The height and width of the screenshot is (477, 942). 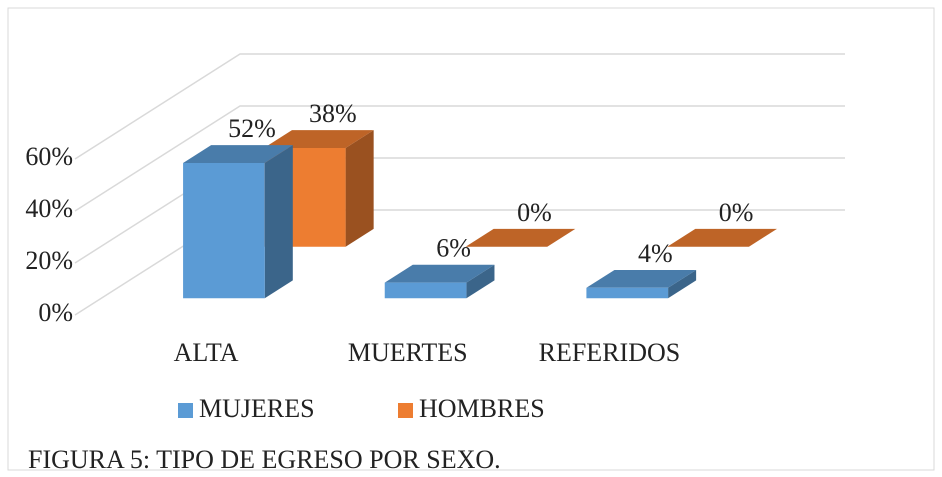 I want to click on y-tick-label: 0%, so click(x=55, y=312).